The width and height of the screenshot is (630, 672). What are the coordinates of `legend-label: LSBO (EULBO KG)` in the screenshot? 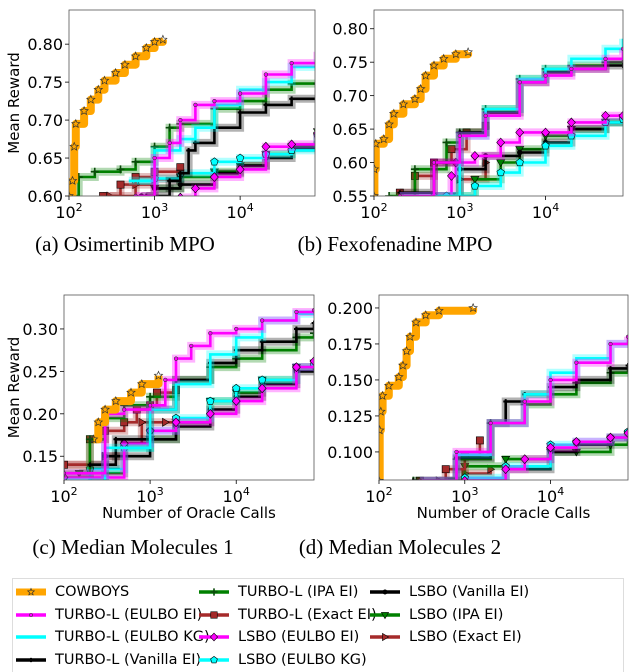 It's located at (302, 659).